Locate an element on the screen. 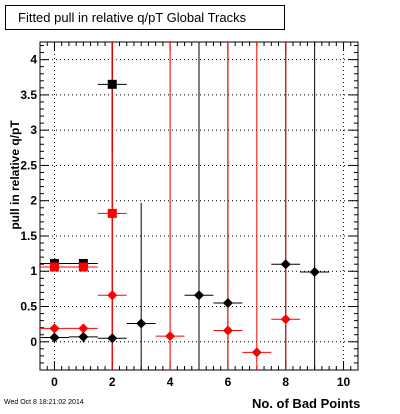 This screenshot has width=400, height=414. y-tick-label: 0.5 is located at coordinates (28, 307).